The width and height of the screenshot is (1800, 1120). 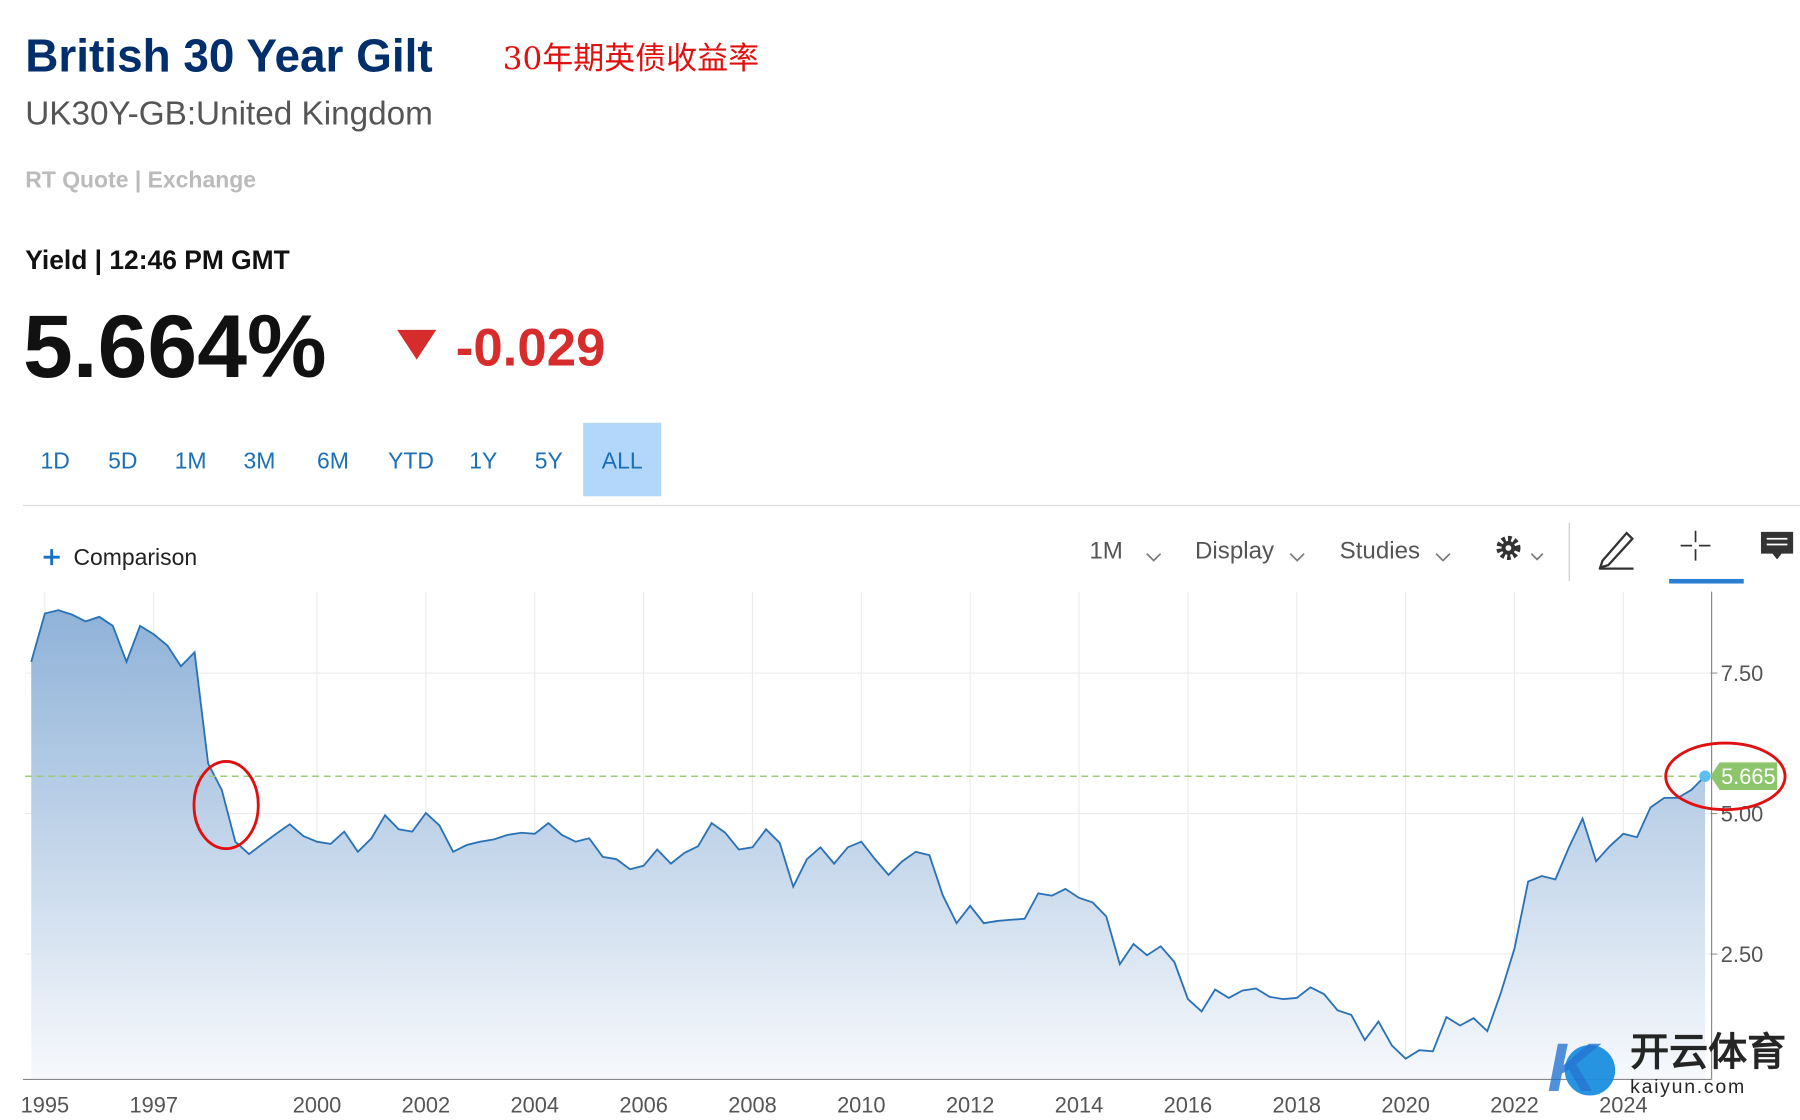 I want to click on watermark: K 开云体育 kaiyun.com, so click(x=1666, y=1067).